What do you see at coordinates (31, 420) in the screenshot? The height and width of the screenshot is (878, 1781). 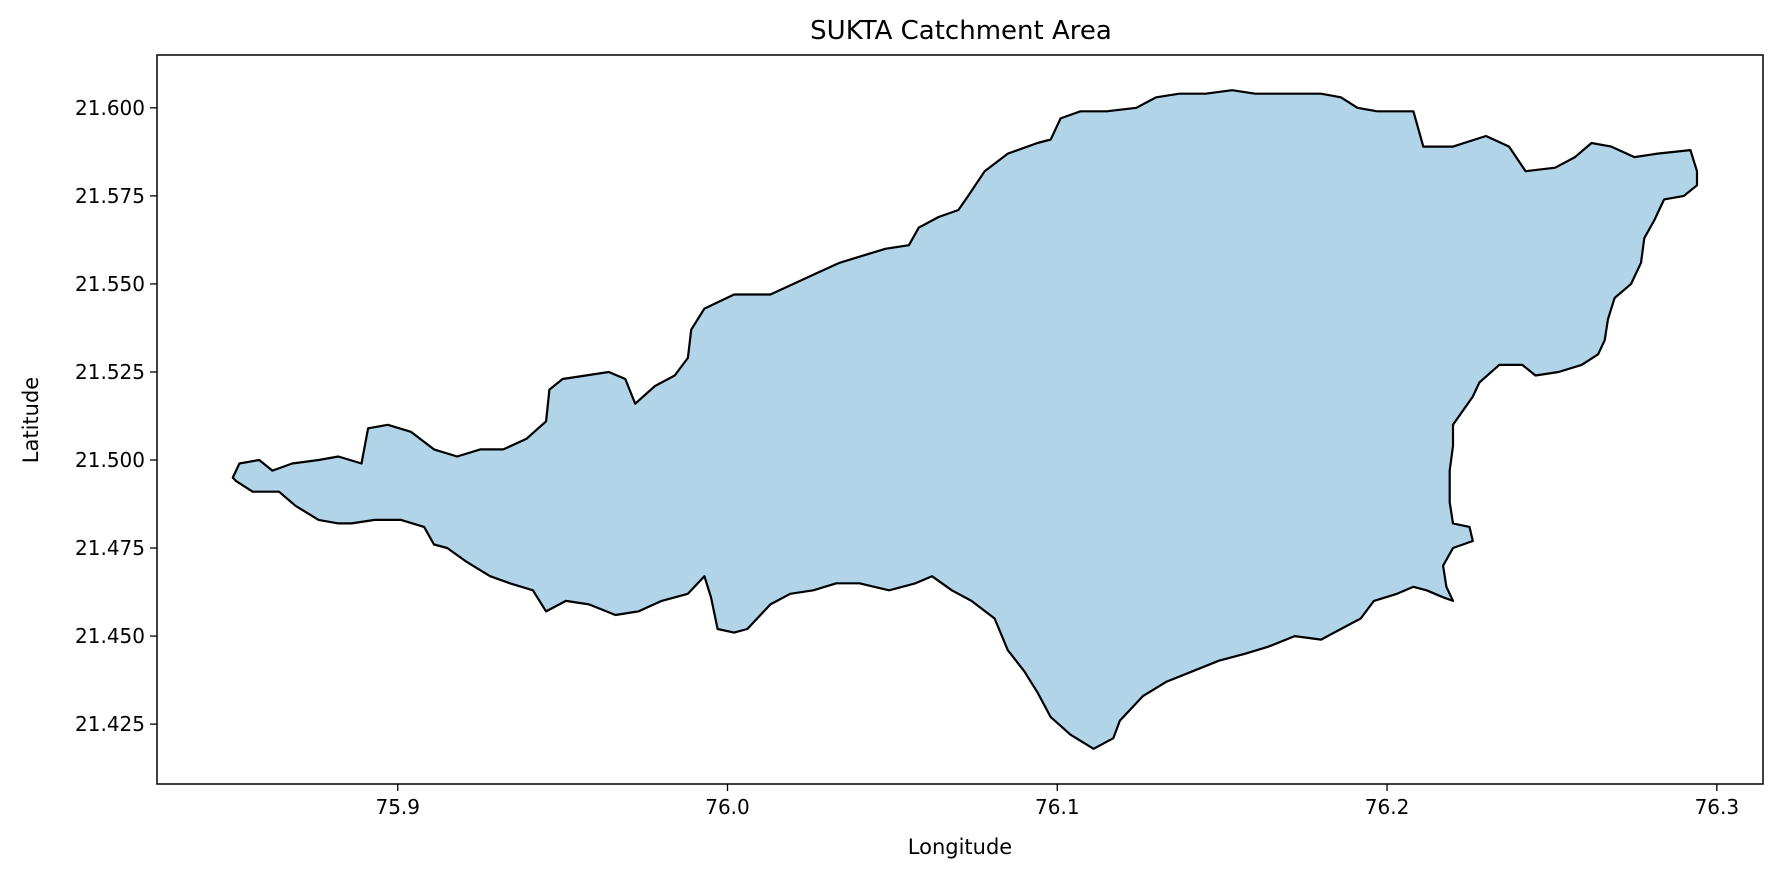 I see `y-axis-label: Latitude` at bounding box center [31, 420].